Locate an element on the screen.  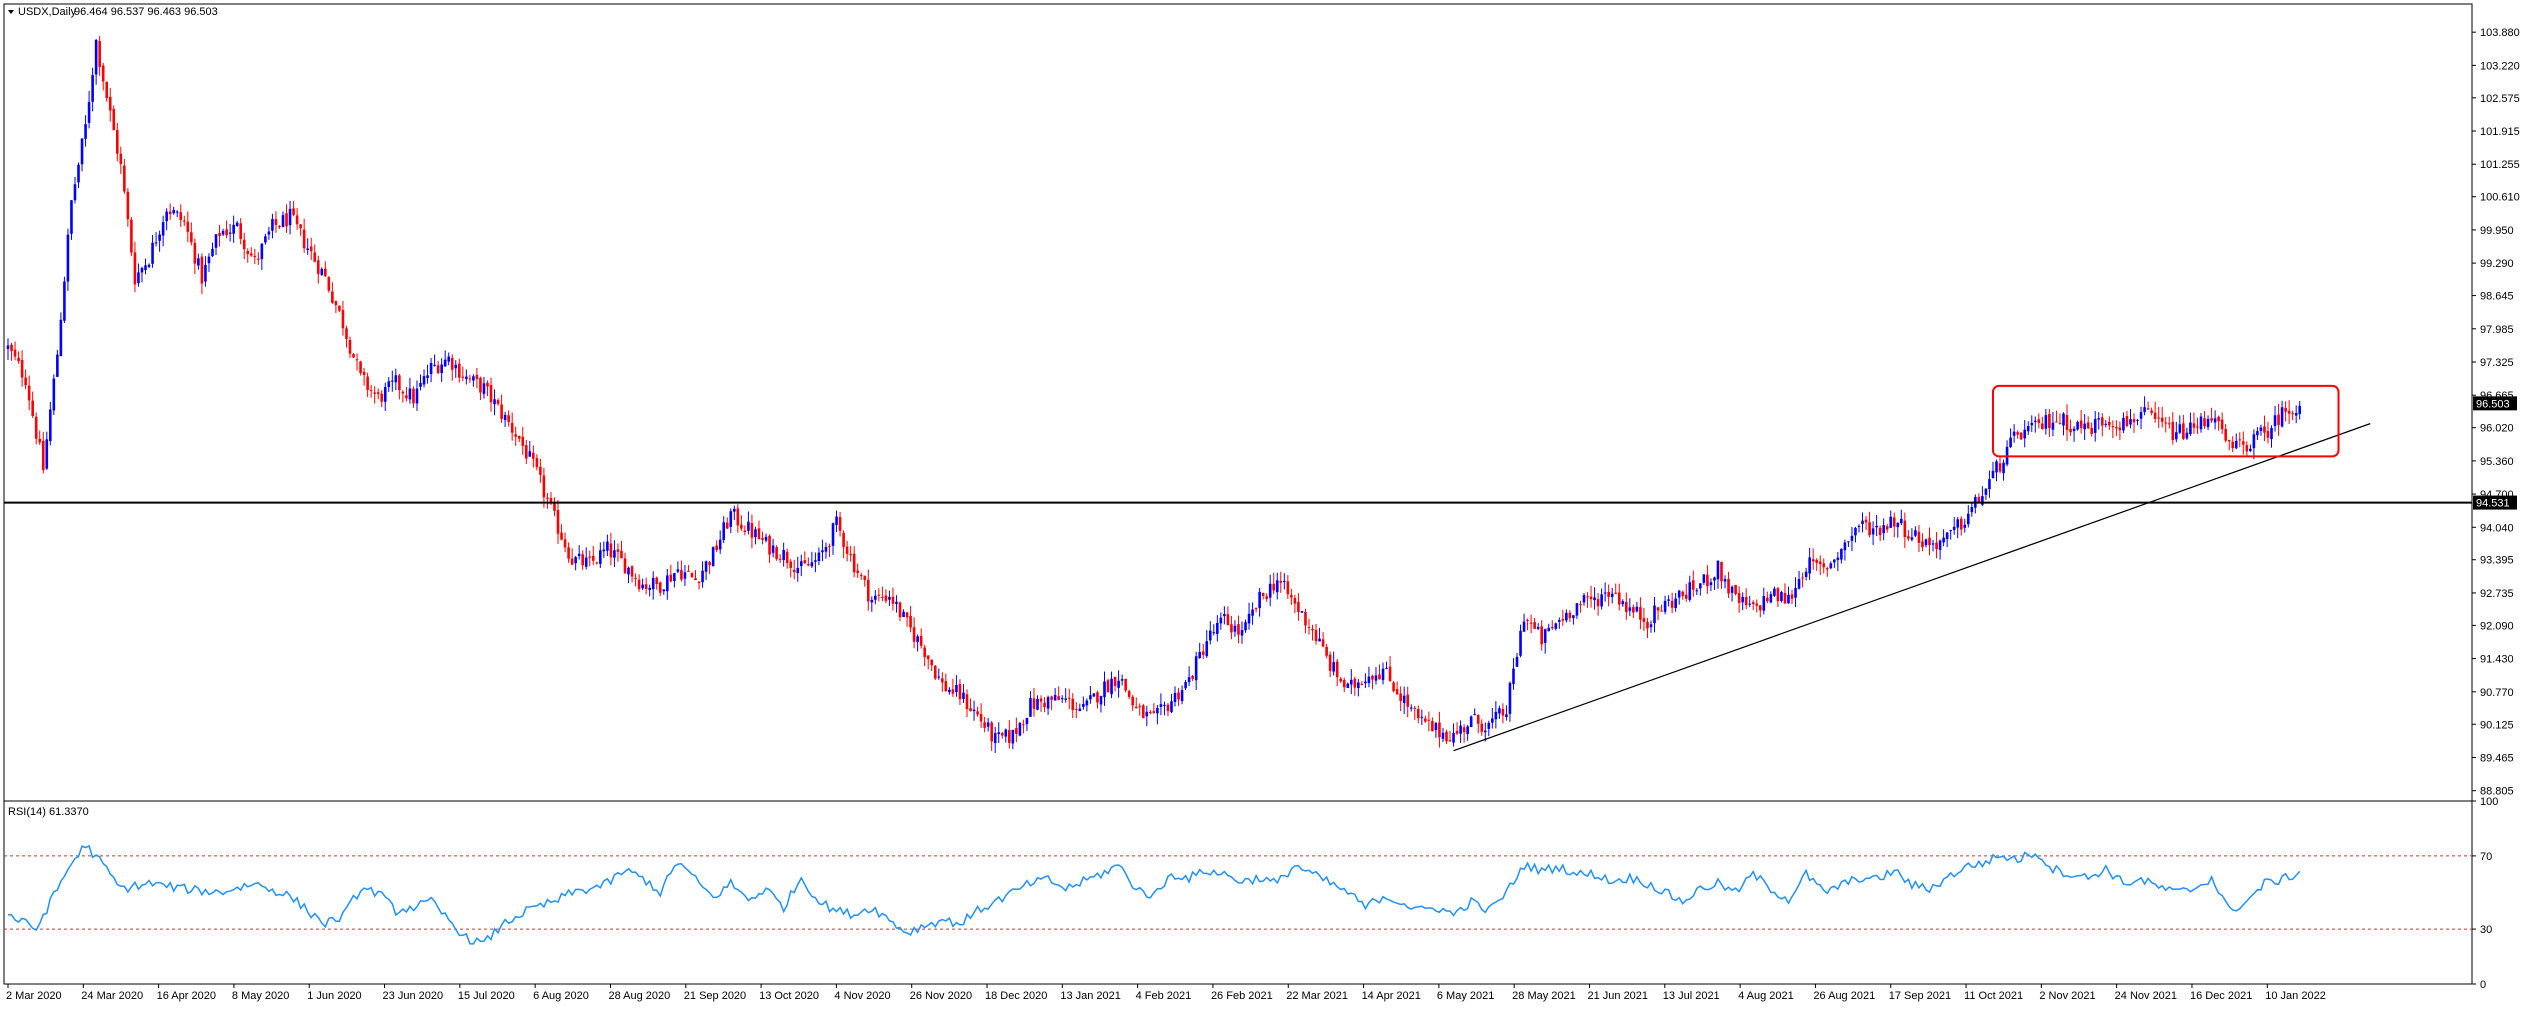
chart-menu-triangle-icon is located at coordinates (11, 12).